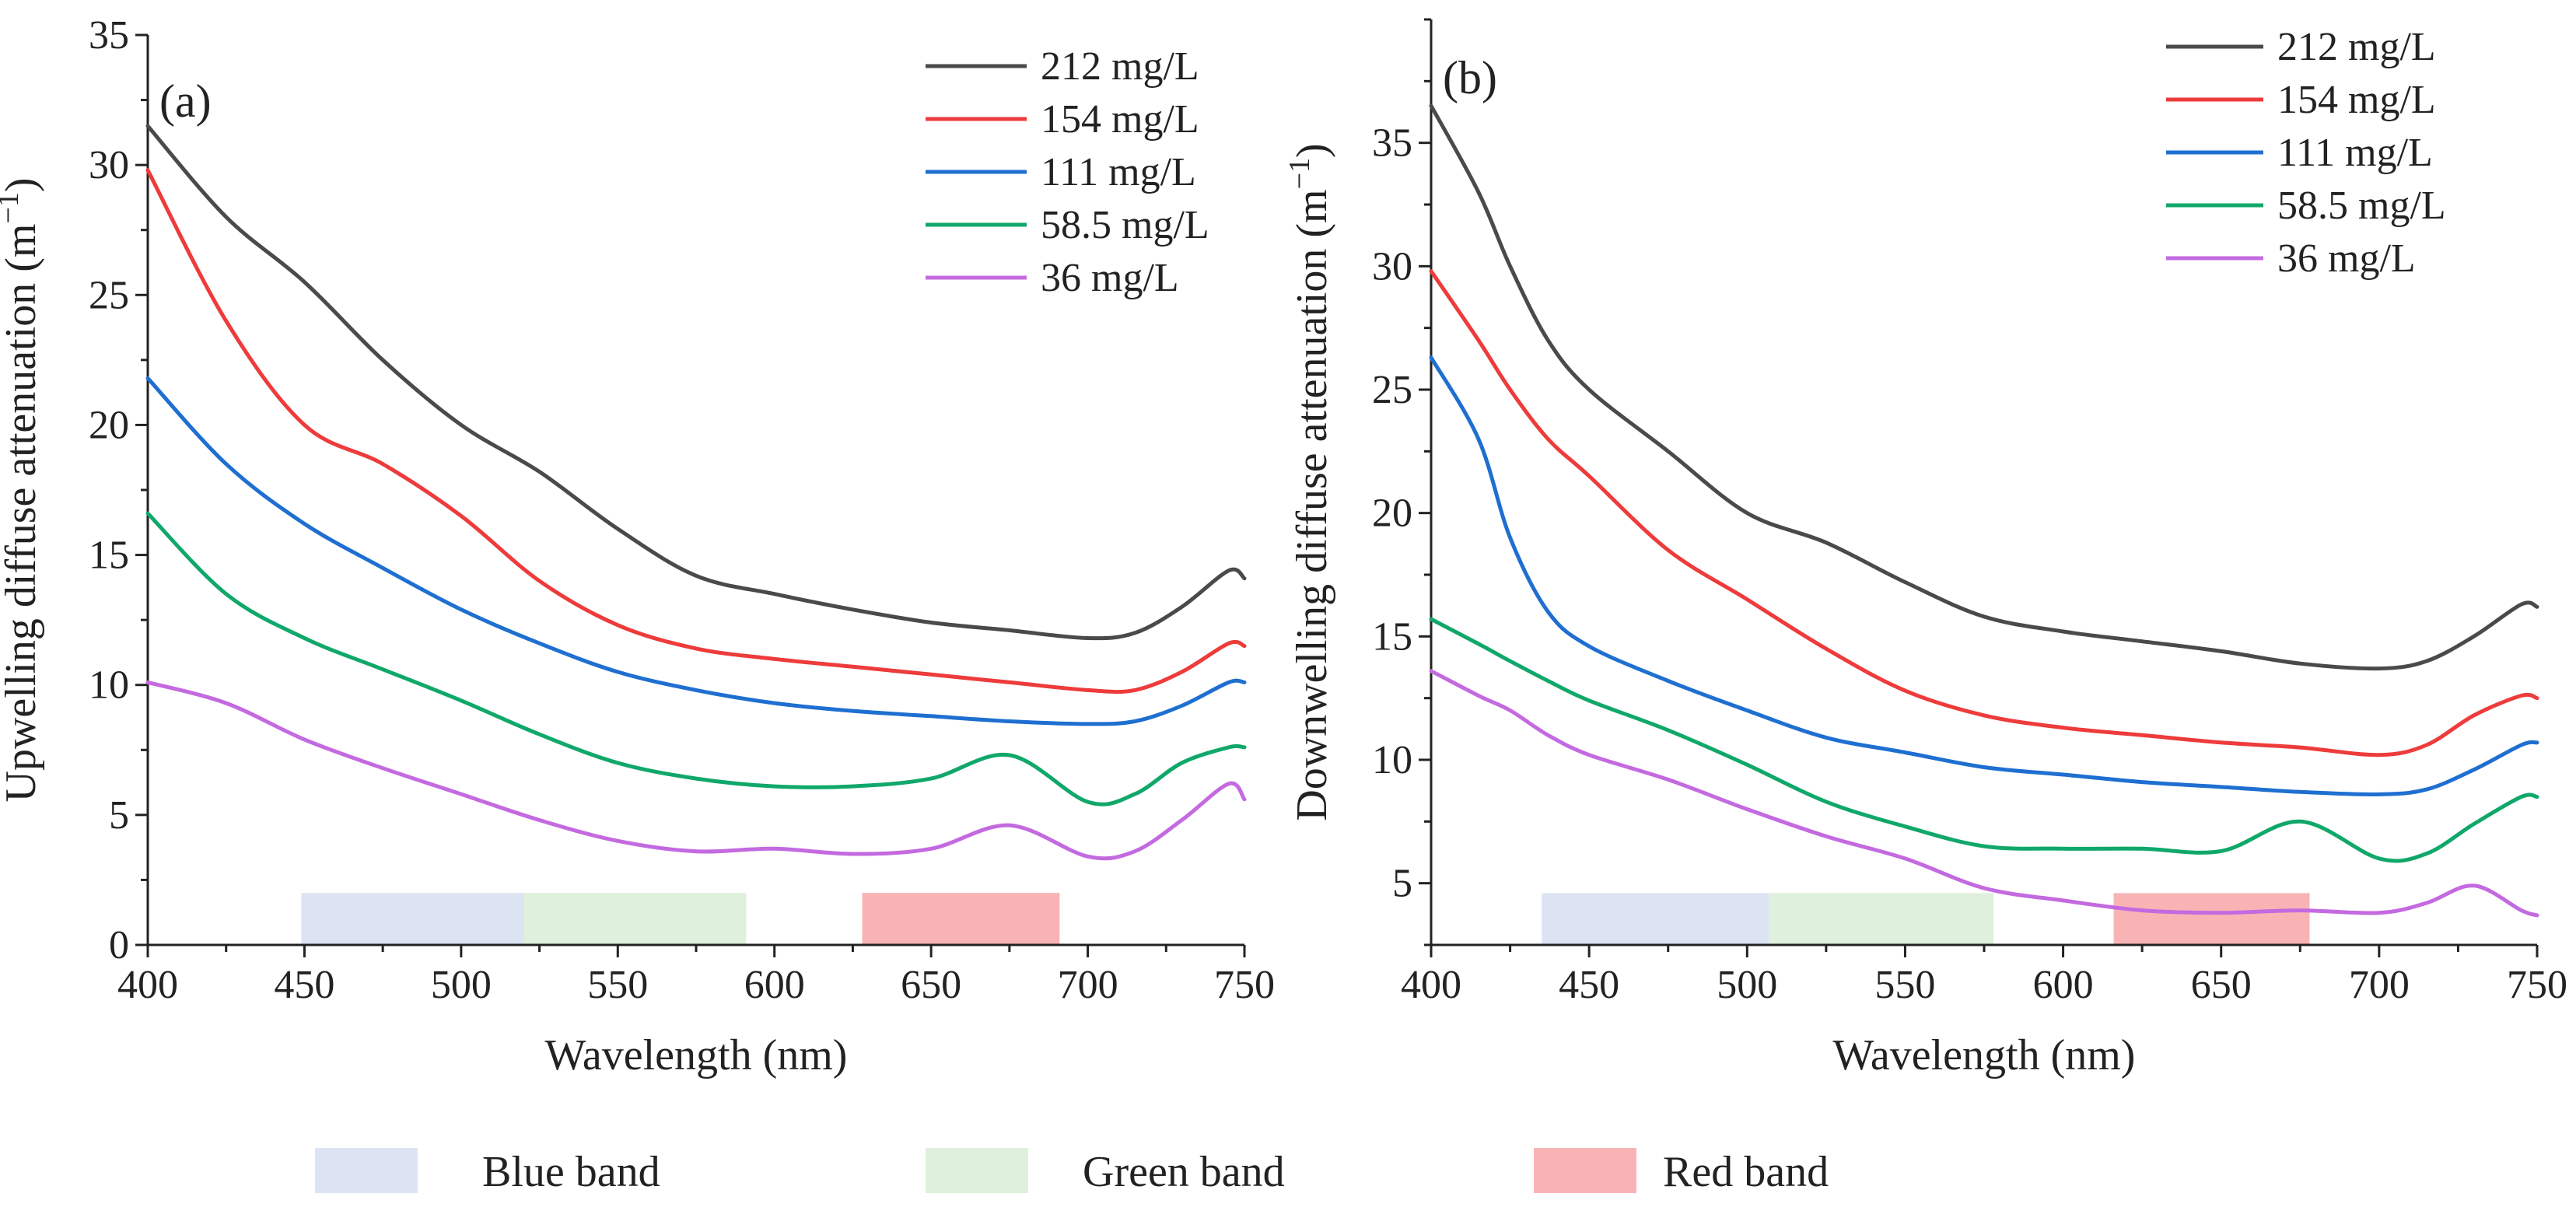 The image size is (2576, 1214). Describe the element at coordinates (1072, 1172) in the screenshot. I see `band-legend: Blue band Green band Red band` at that location.